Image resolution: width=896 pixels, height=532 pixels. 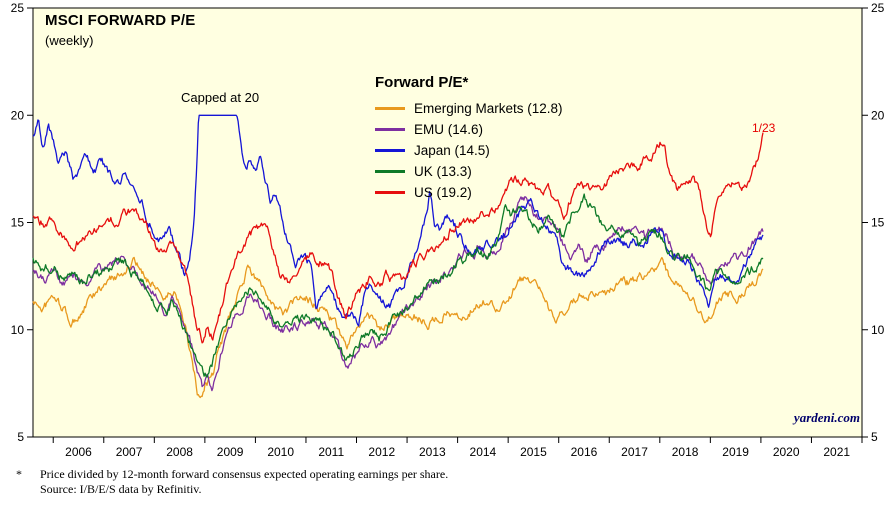 I want to click on x-tick-label: 2019, so click(x=735, y=452).